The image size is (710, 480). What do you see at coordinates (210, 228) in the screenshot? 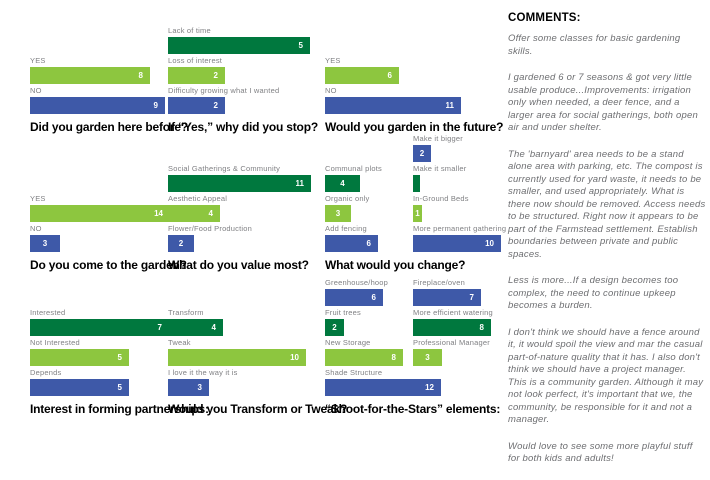
I see `bar-label: Flower/Food Production` at bounding box center [210, 228].